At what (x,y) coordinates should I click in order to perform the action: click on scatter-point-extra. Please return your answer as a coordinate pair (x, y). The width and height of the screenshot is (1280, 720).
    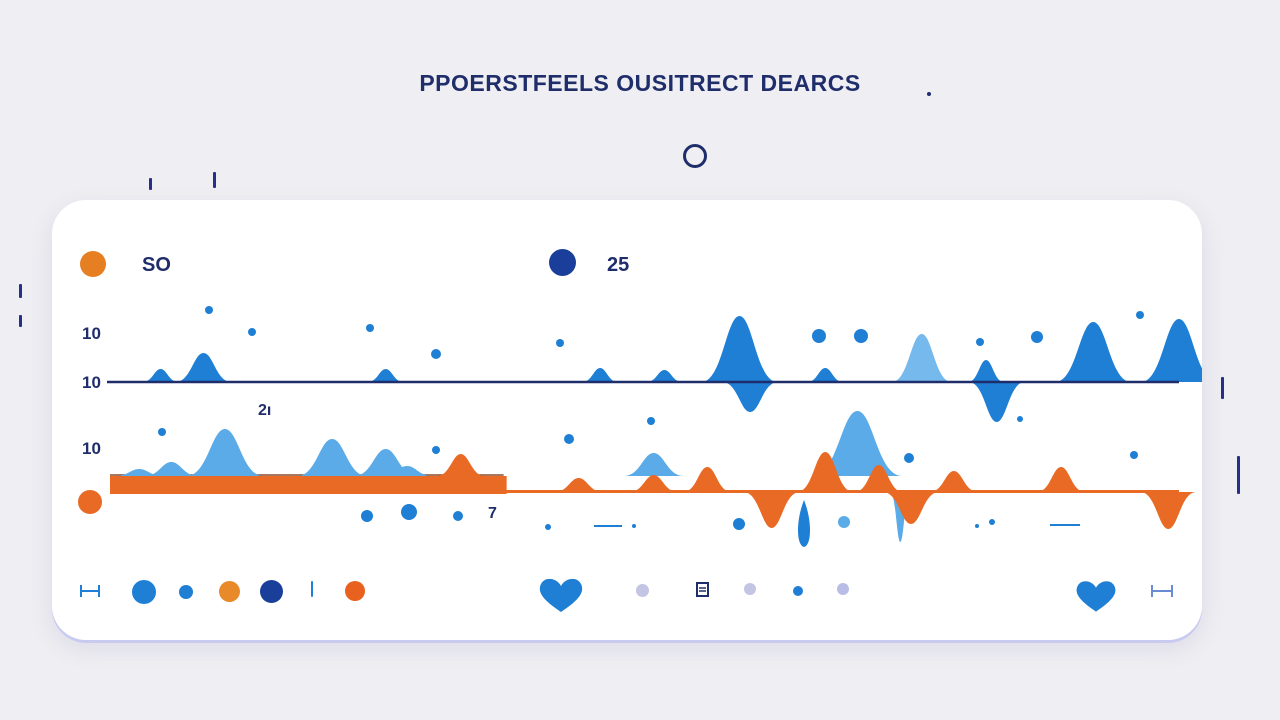
    Looking at the image, I should click on (634, 526).